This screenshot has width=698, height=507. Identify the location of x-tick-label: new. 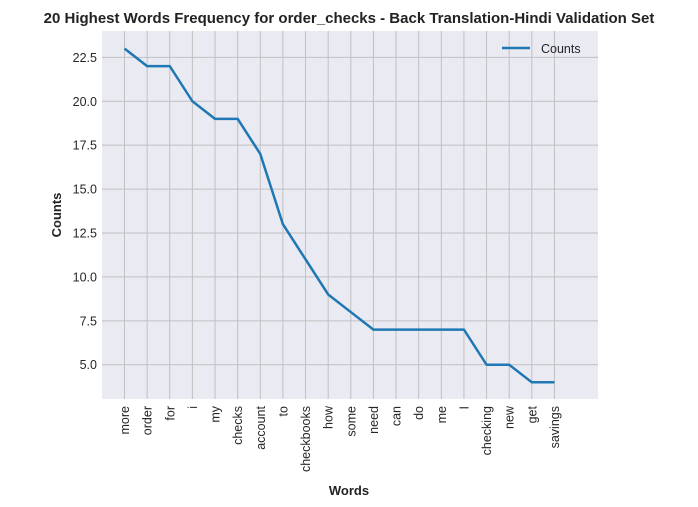
(510, 417).